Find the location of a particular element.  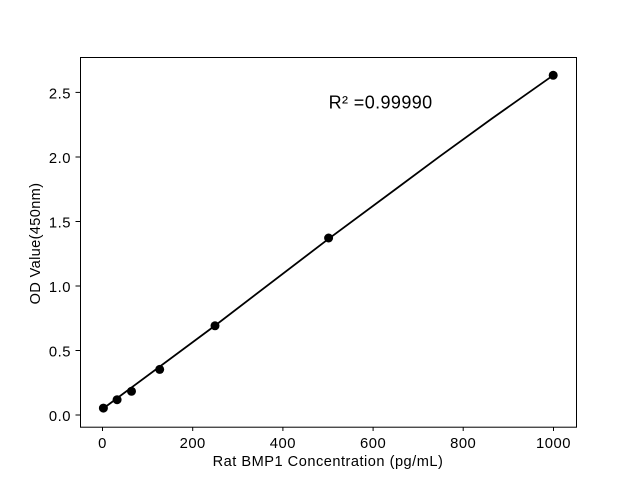

svg-text: R² =0.99990 is located at coordinates (381, 103).